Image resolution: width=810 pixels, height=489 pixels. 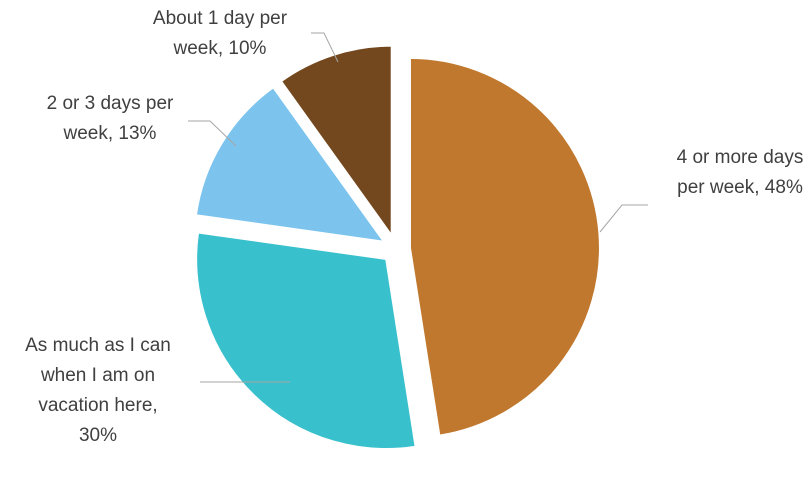 I want to click on slice-label-3-line-1: 2 or 3 days per, so click(x=110, y=103).